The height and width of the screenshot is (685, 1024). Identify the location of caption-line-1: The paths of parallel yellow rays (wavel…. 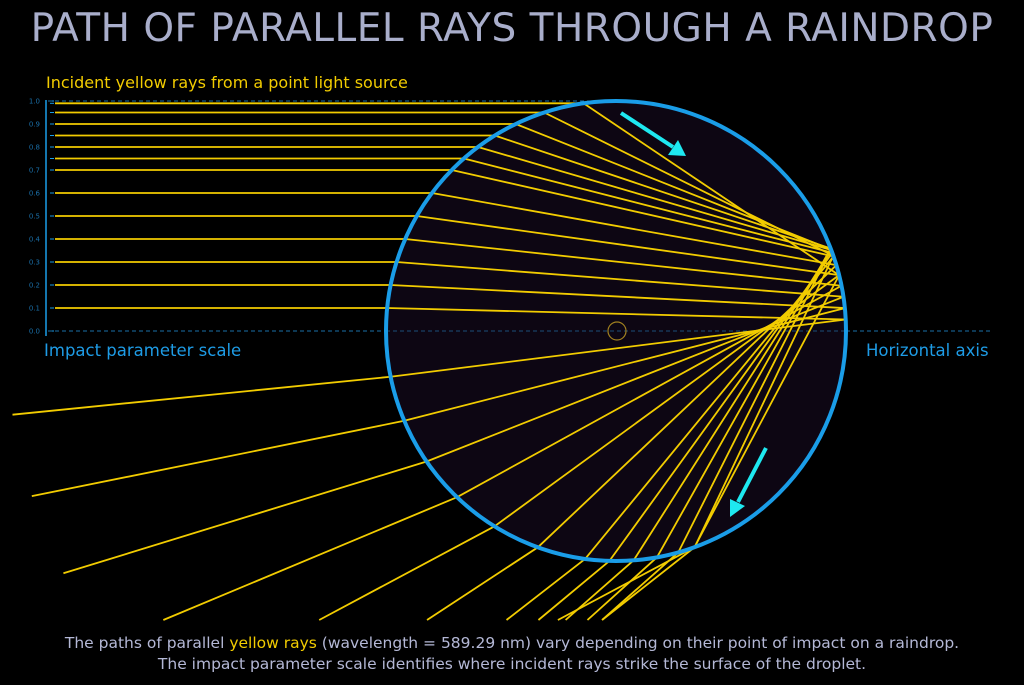
(512, 643).